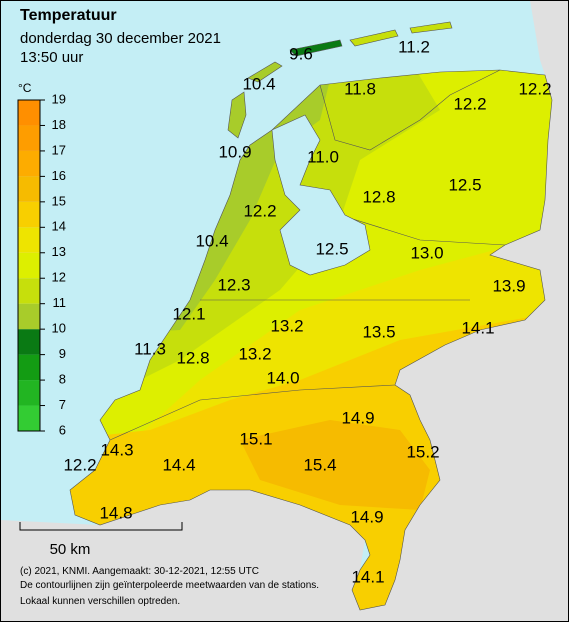  Describe the element at coordinates (234, 151) in the screenshot. I see `station-value: 10.9` at that location.